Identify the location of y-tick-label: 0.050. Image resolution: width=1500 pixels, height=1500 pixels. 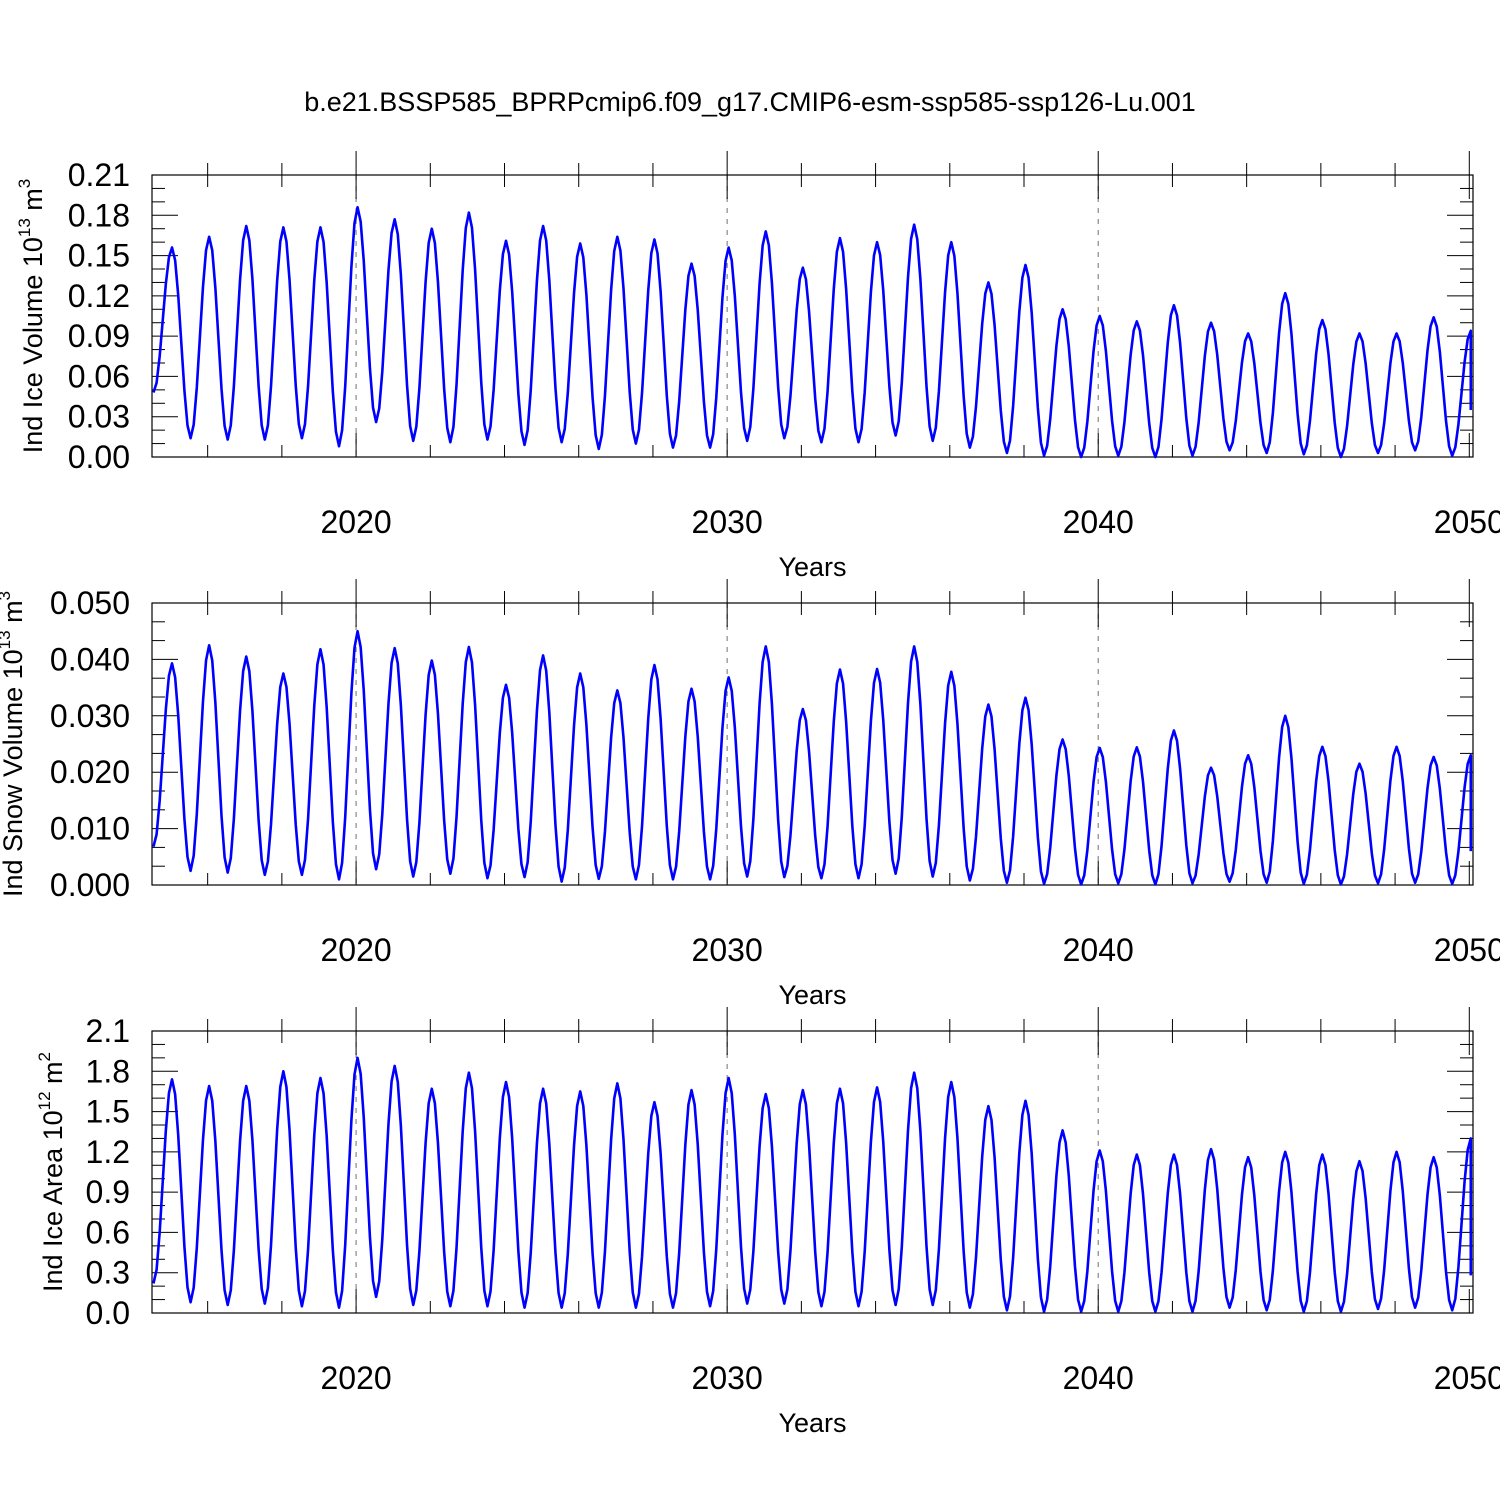
(90, 603).